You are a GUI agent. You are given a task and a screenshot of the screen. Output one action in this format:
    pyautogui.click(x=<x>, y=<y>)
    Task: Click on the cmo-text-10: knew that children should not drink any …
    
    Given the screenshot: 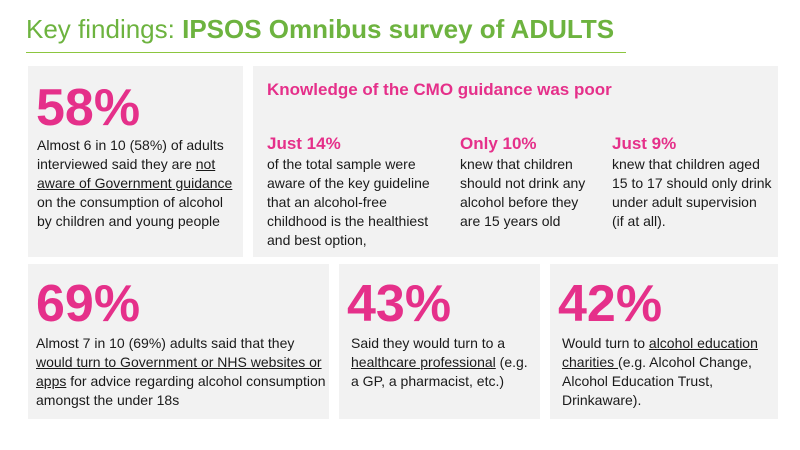 What is the action you would take?
    pyautogui.click(x=523, y=192)
    